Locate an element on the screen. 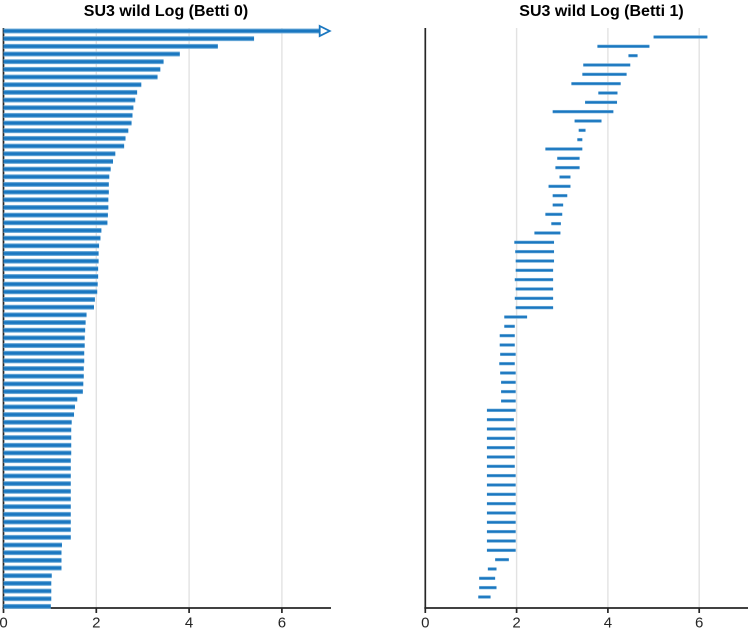  x-tick-label-2: 2 is located at coordinates (96, 623).